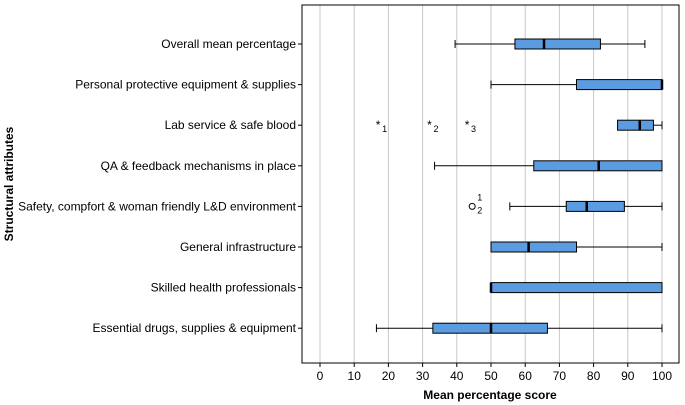 The height and width of the screenshot is (405, 685). Describe the element at coordinates (355, 376) in the screenshot. I see `x-tick-label-10: 10` at that location.